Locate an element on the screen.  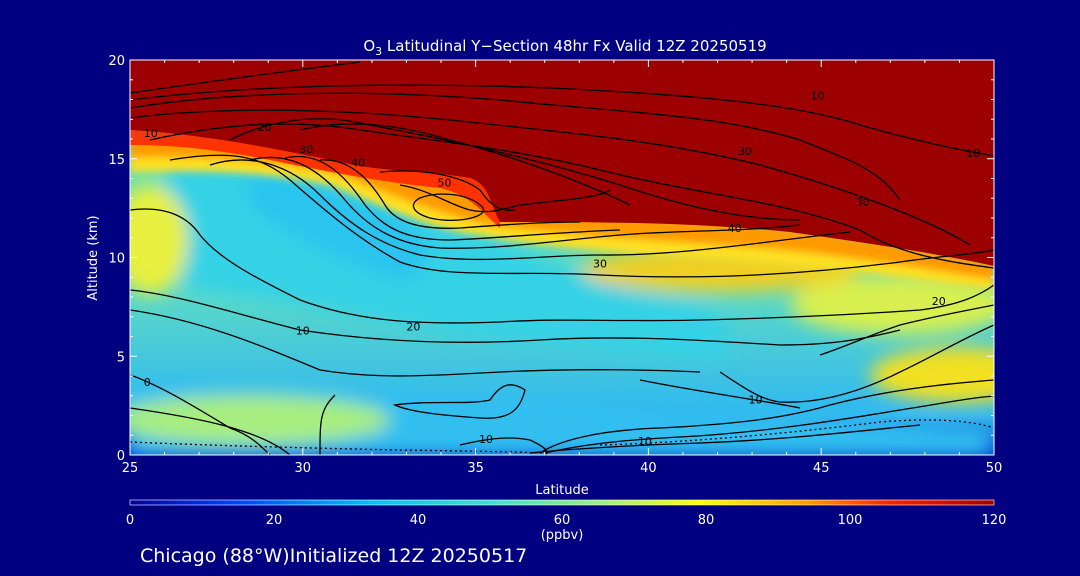
y-tick-label: 0 is located at coordinates (121, 456).